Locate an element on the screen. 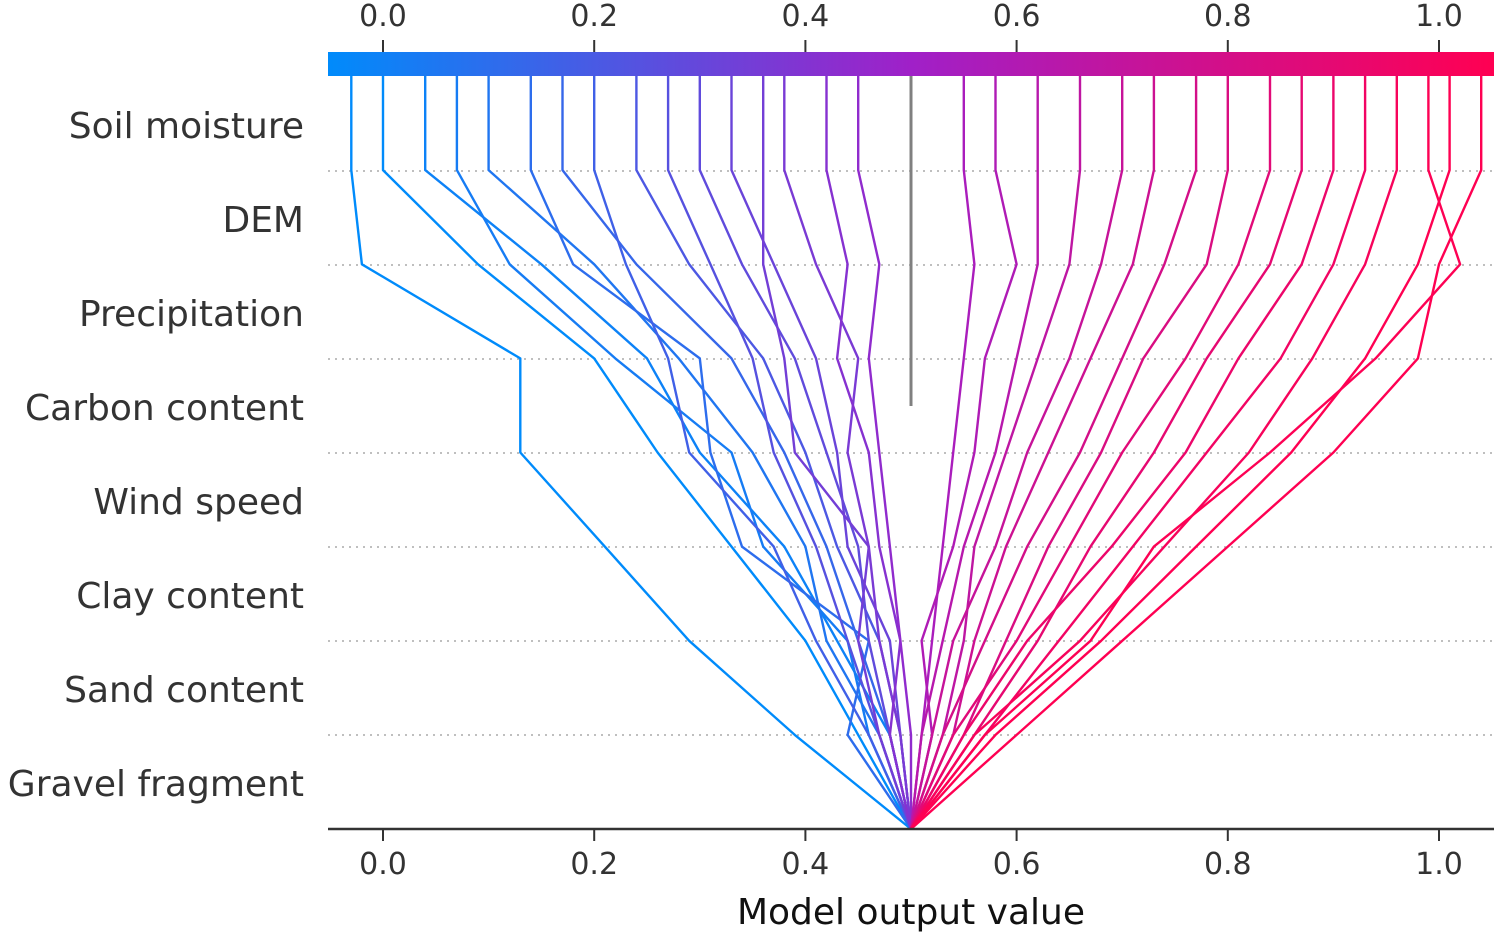 This screenshot has width=1499, height=936. top-tick-labels: 0.0 0.2 0.4 0.6 0.8 1.0 is located at coordinates (911, 26).